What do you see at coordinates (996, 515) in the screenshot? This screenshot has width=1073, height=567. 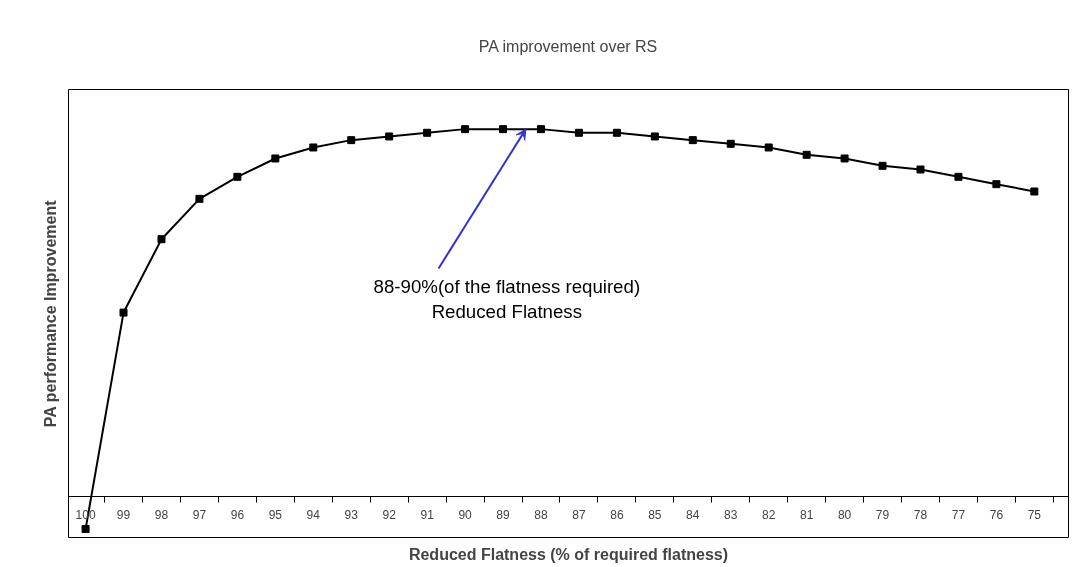 I see `x-tick-label: 76` at bounding box center [996, 515].